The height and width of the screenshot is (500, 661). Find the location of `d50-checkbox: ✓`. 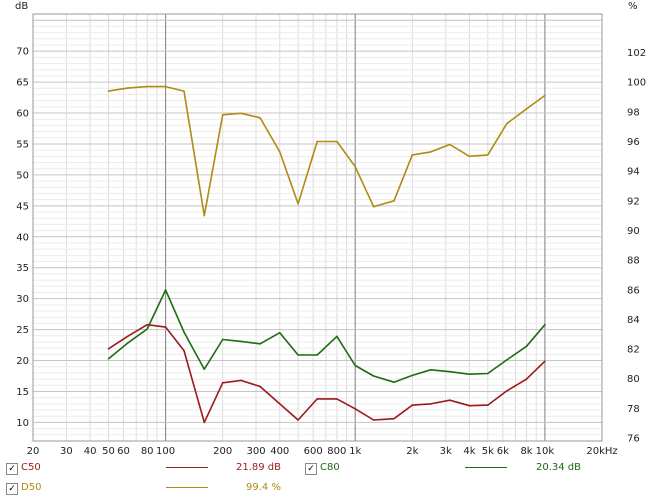

d50-checkbox: ✓ is located at coordinates (12, 489).